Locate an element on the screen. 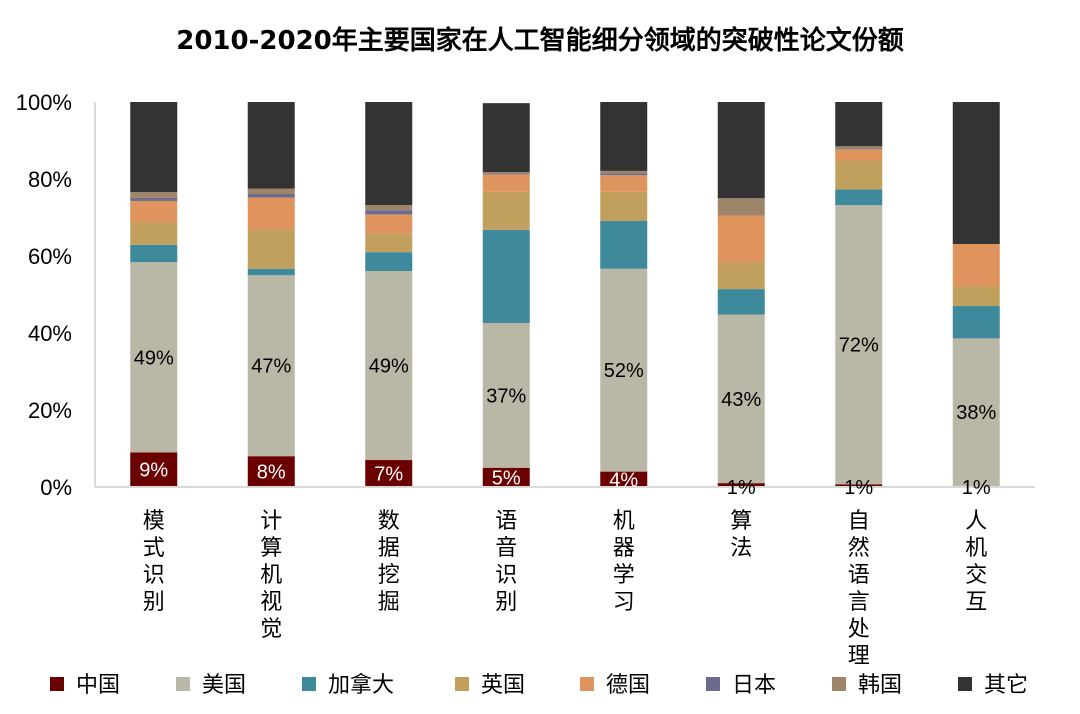 This screenshot has width=1080, height=714. y-tick-label: 60% is located at coordinates (50, 256).